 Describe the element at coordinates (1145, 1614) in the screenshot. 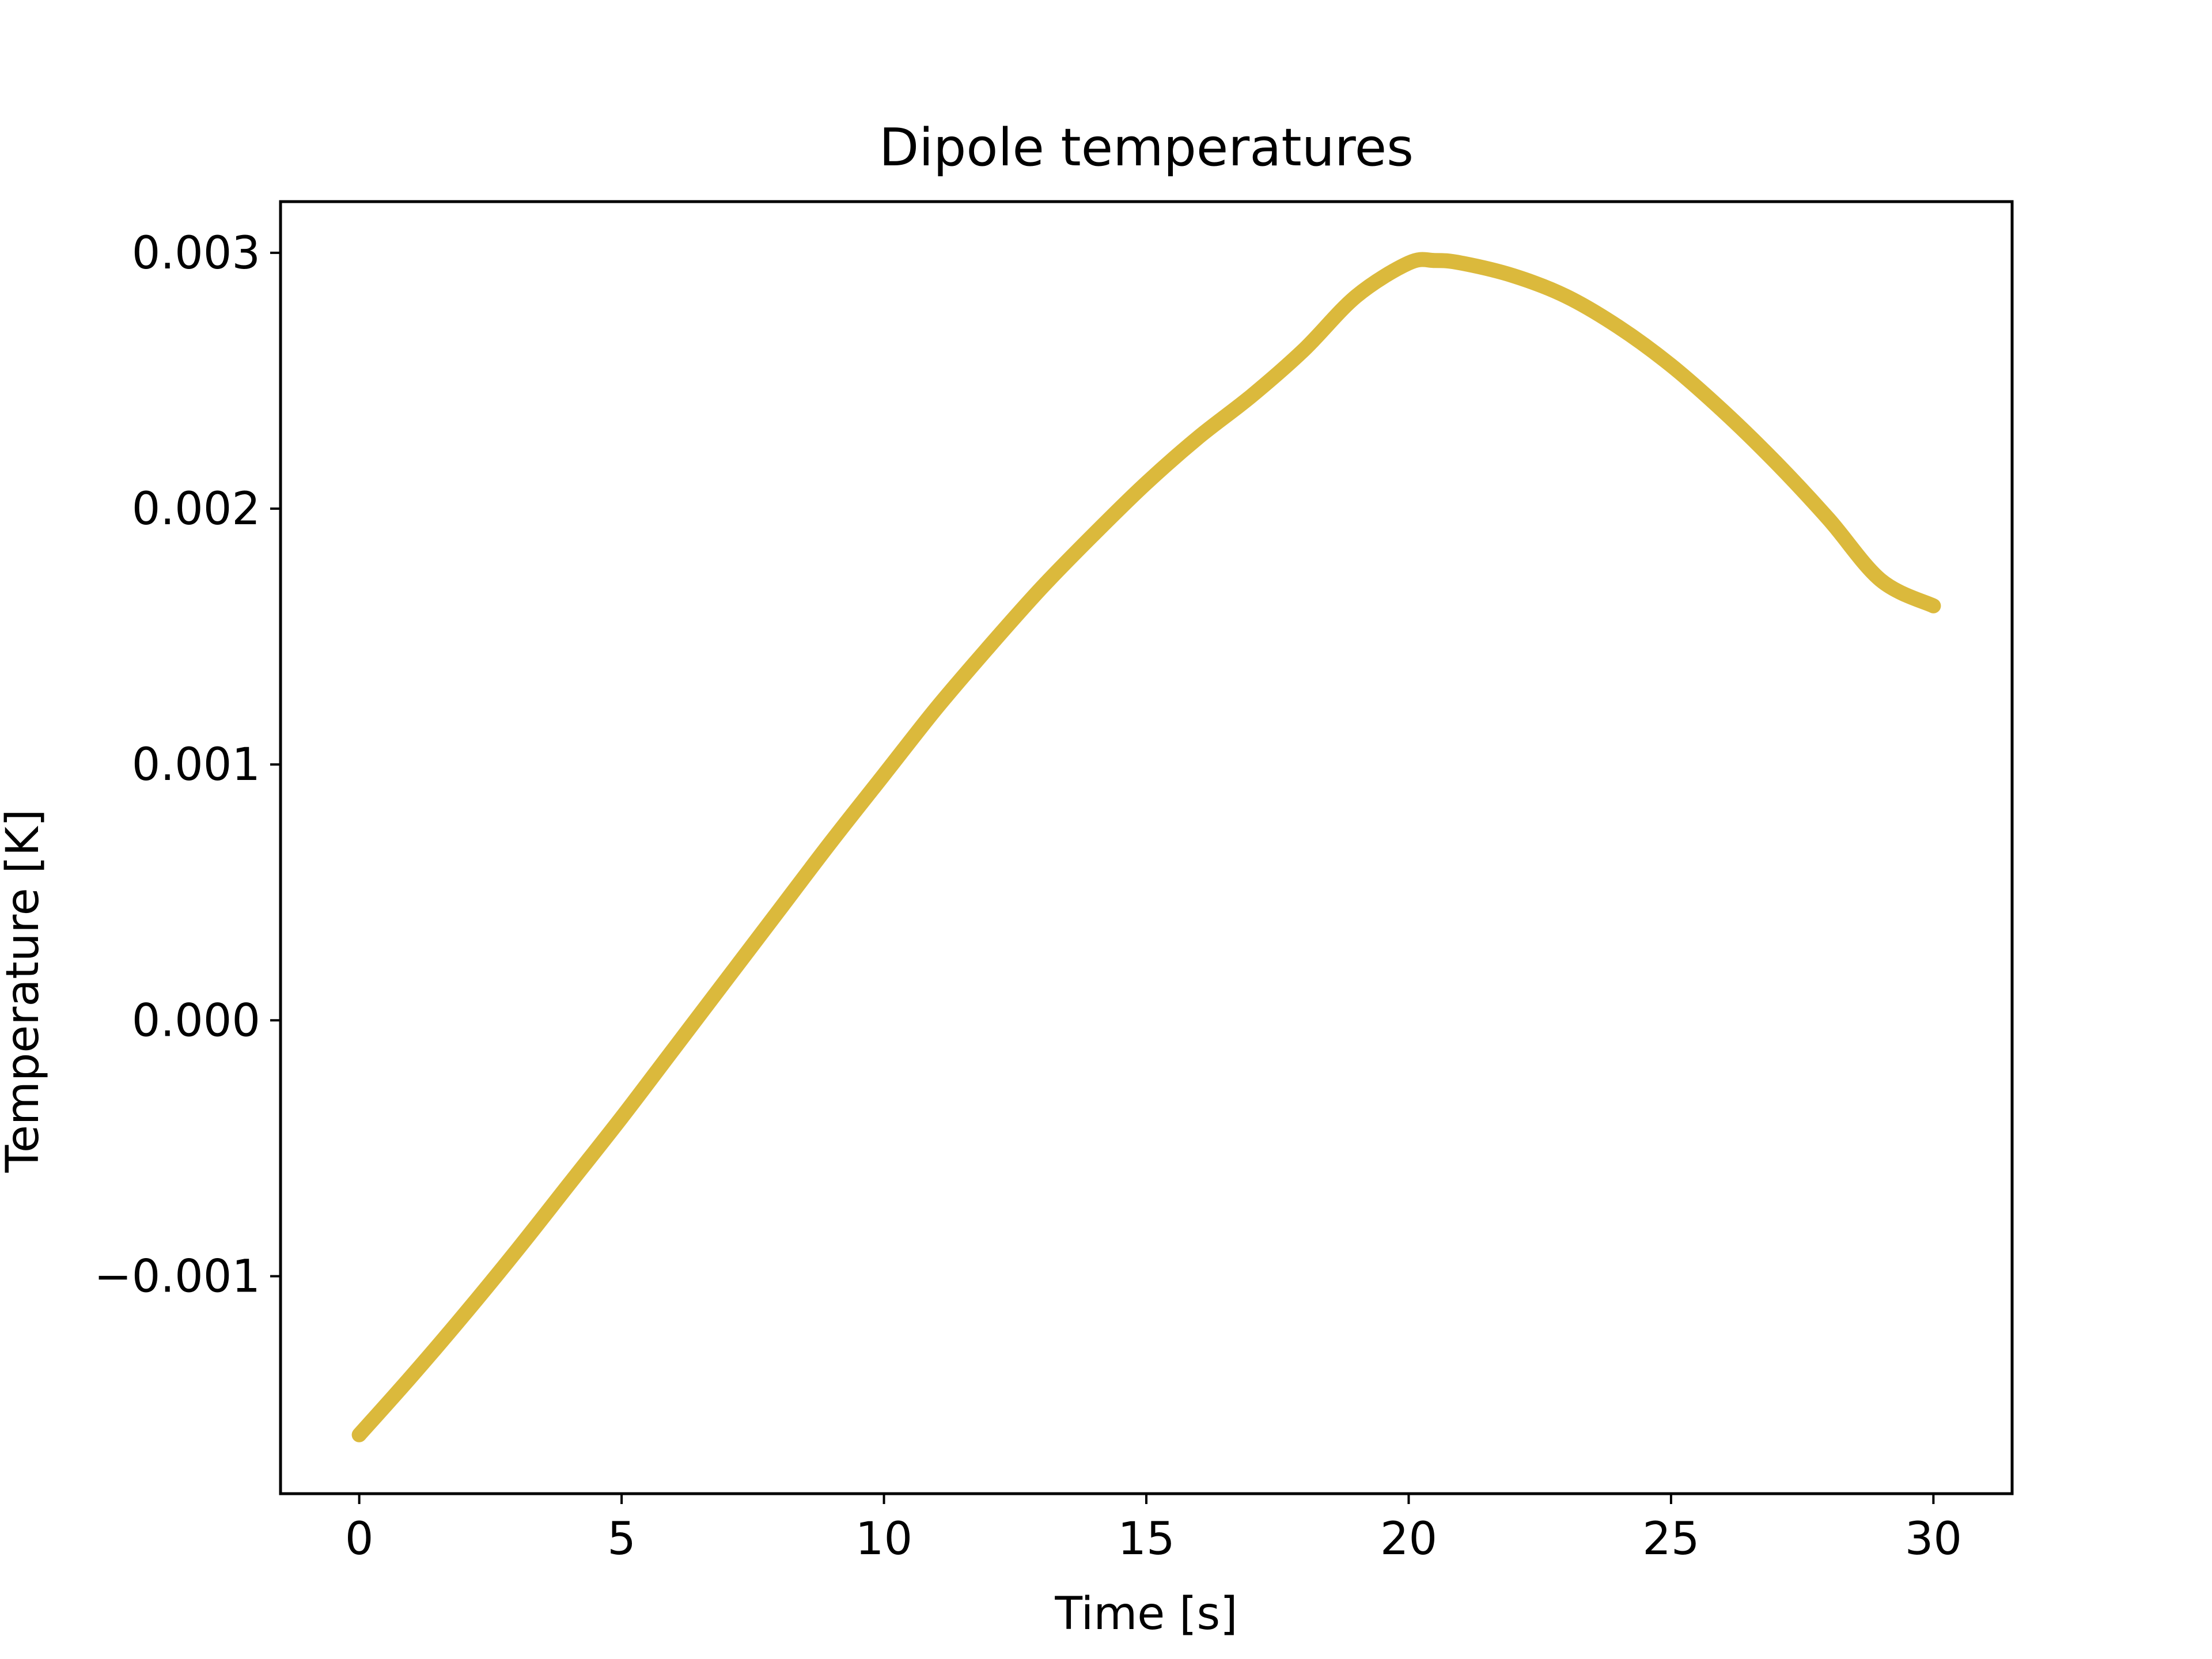

I see `x-axis-label: Time [s]` at that location.